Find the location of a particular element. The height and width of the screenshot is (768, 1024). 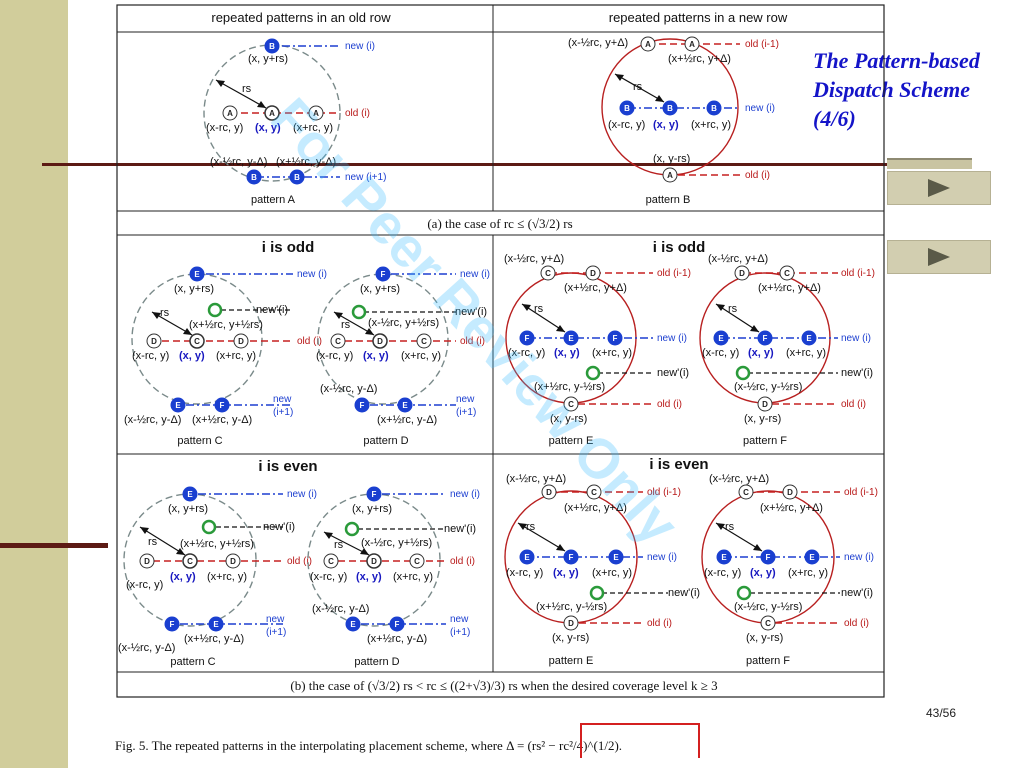

slide-title-line: The Pattern-based is located at coordinates (896, 60).